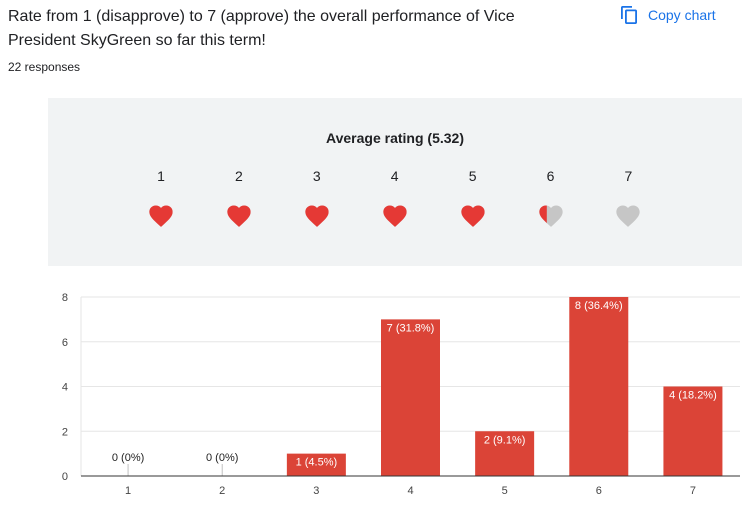 This screenshot has width=744, height=519. Describe the element at coordinates (395, 199) in the screenshot. I see `rating-scale-item-4: 4` at that location.